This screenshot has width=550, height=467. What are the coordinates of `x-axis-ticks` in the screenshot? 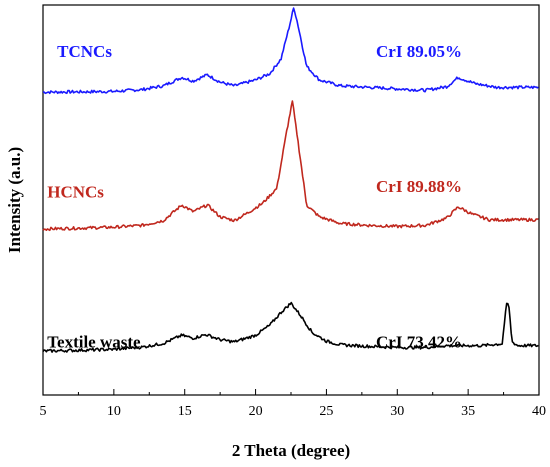 It's located at (291, 392).